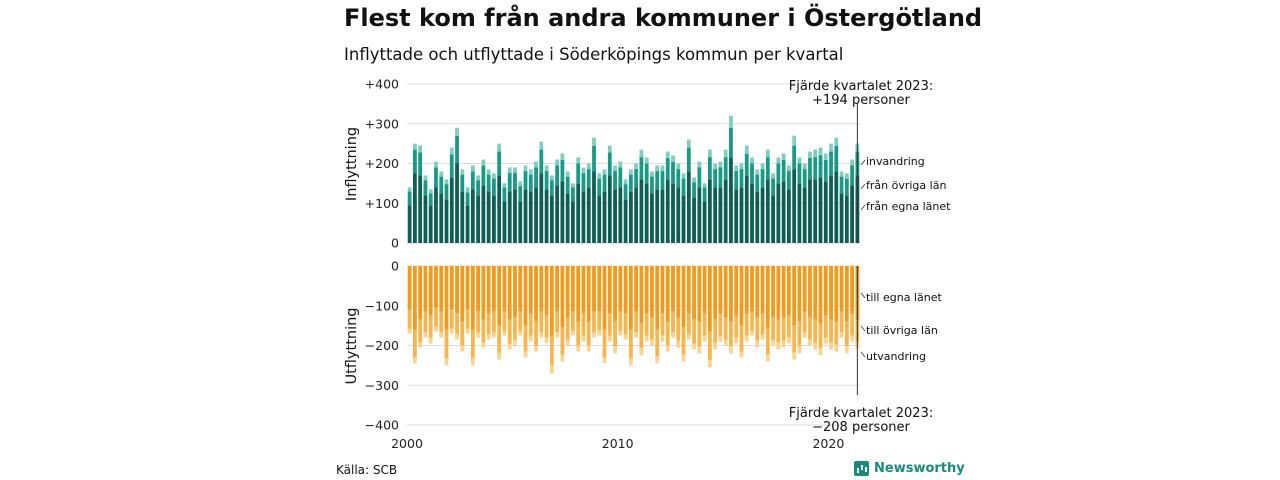 This screenshot has width=1280, height=480. I want to click on series-label: utvandring, so click(896, 356).